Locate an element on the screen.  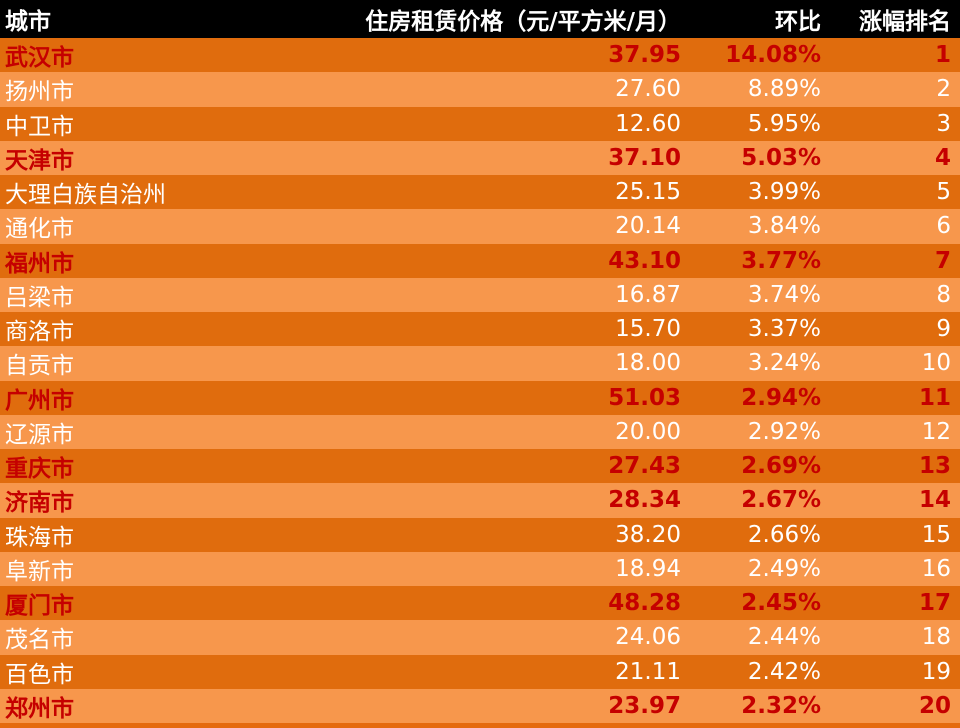
cell-price: 20.14 is located at coordinates (648, 226).